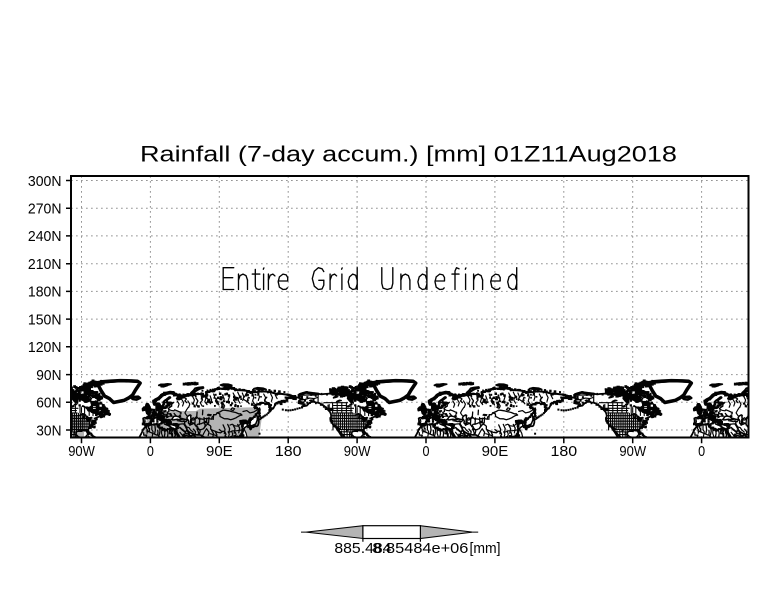 Image resolution: width=784 pixels, height=612 pixels. I want to click on svg-text: 270N, so click(45, 209).